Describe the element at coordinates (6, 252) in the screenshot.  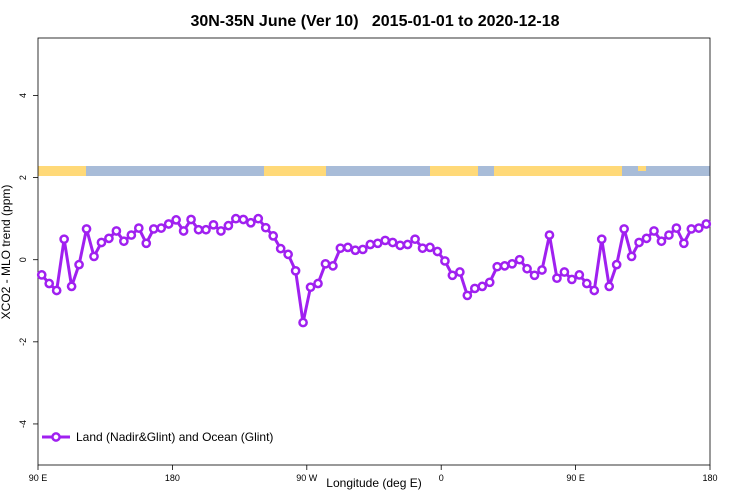
I see `y-axis-label: XCO2 - MLO trend (ppm)` at that location.